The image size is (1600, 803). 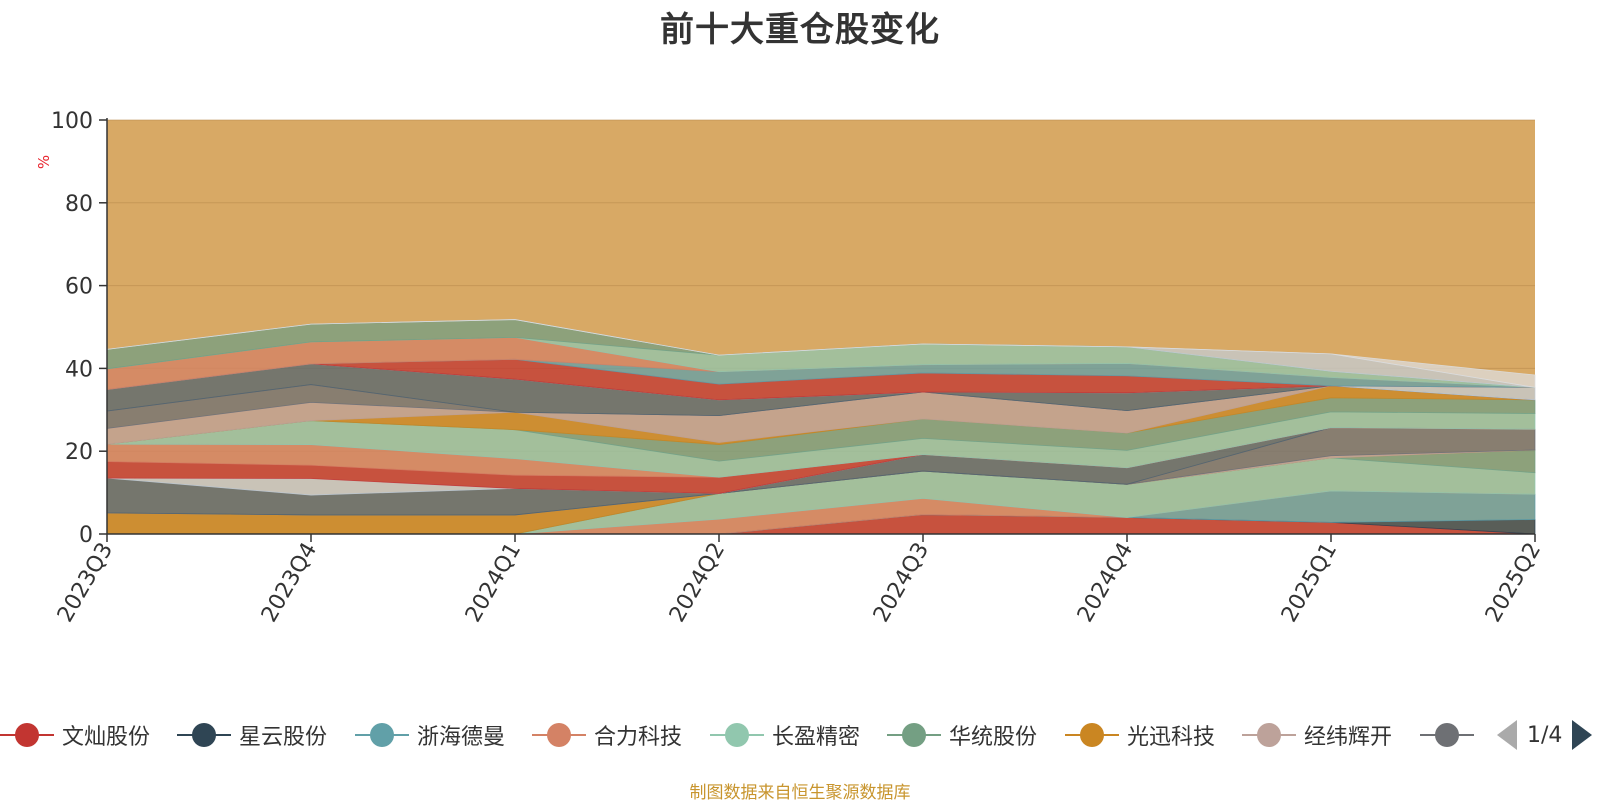 I want to click on y-tick-label: 40, so click(x=79, y=369).